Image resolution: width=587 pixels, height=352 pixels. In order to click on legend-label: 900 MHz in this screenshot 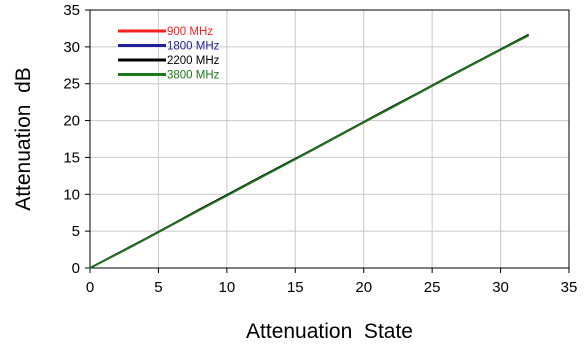, I will do `click(190, 32)`.